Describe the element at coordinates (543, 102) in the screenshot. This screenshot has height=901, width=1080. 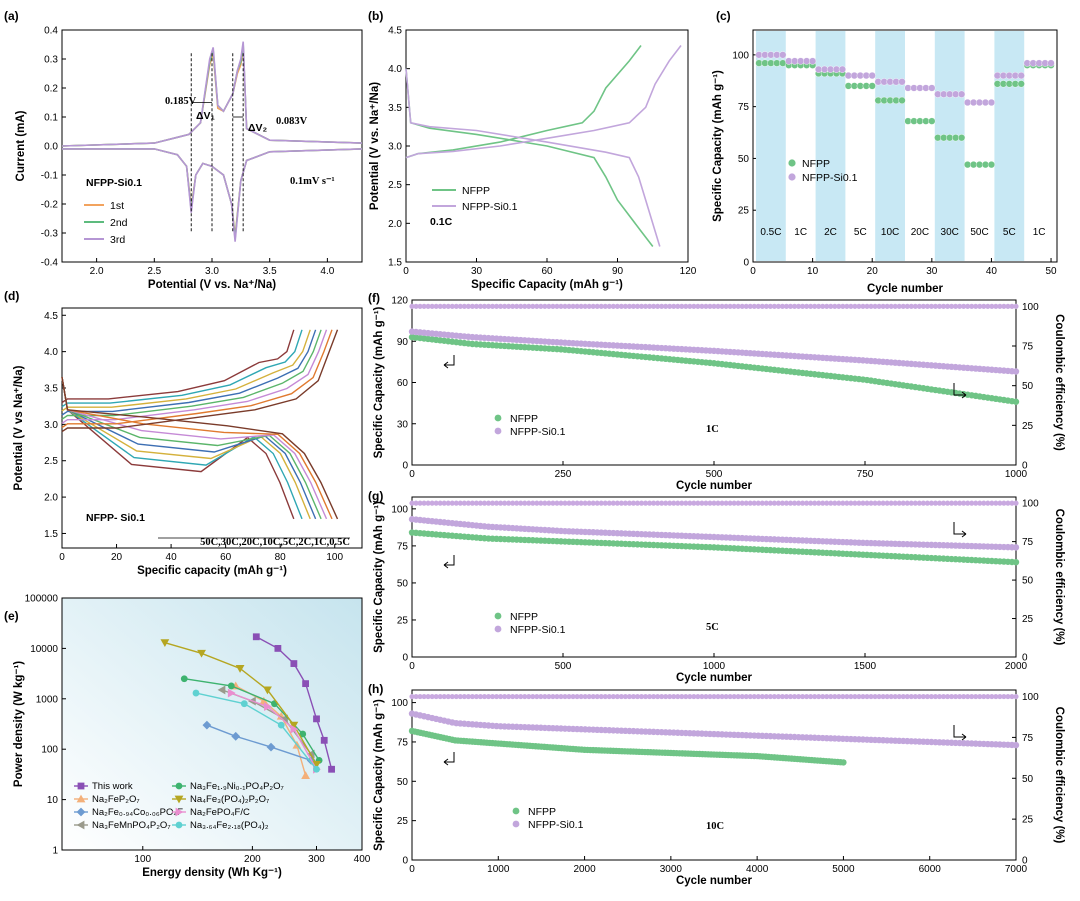
I see `charge-curve-NFPP-Si0.1` at that location.